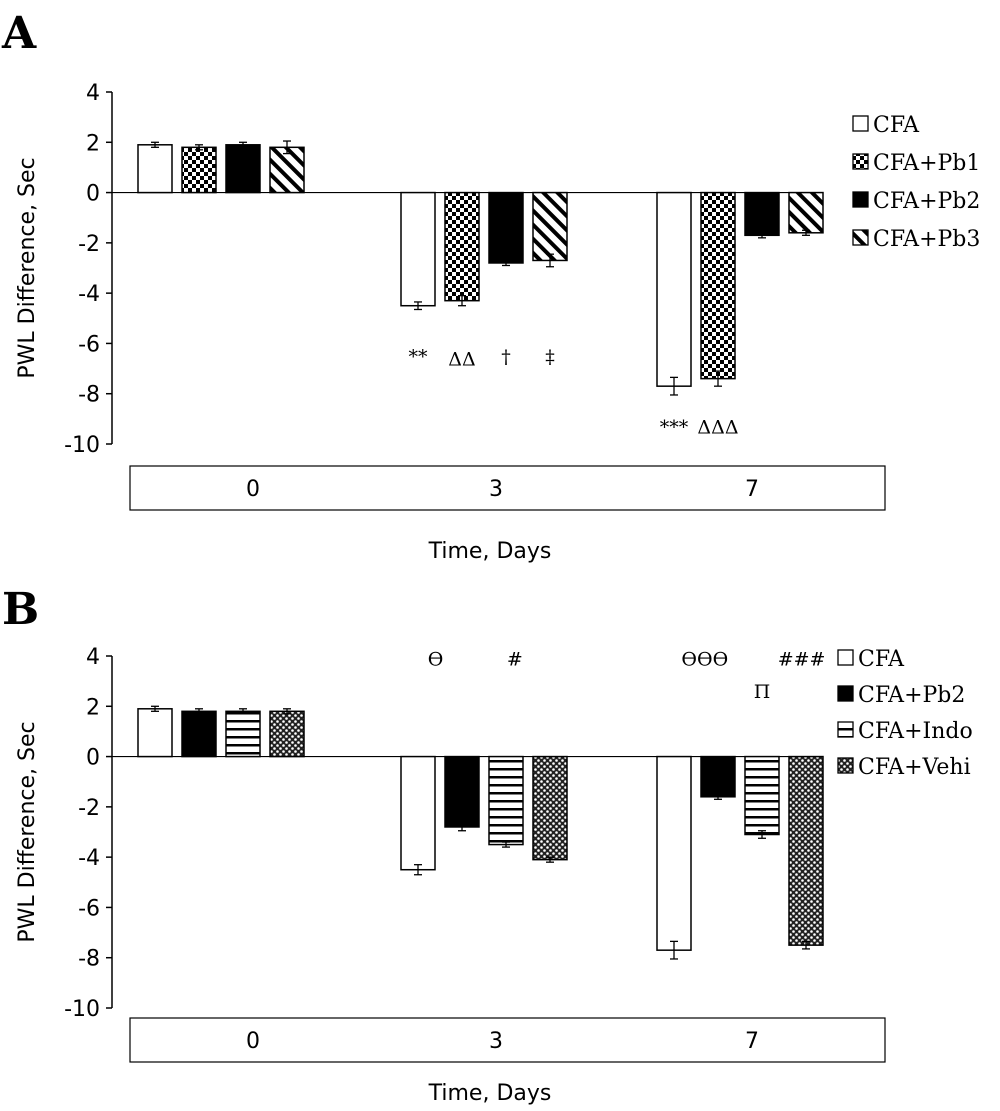 This screenshot has width=1000, height=1111. I want to click on legend-label: CFA+Vehi, so click(914, 767).